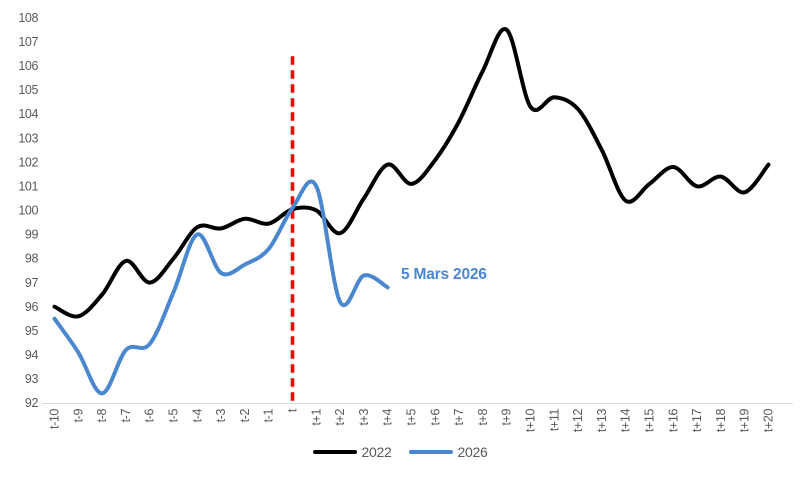  I want to click on x-axis-tick-label: t+9, so click(507, 417).